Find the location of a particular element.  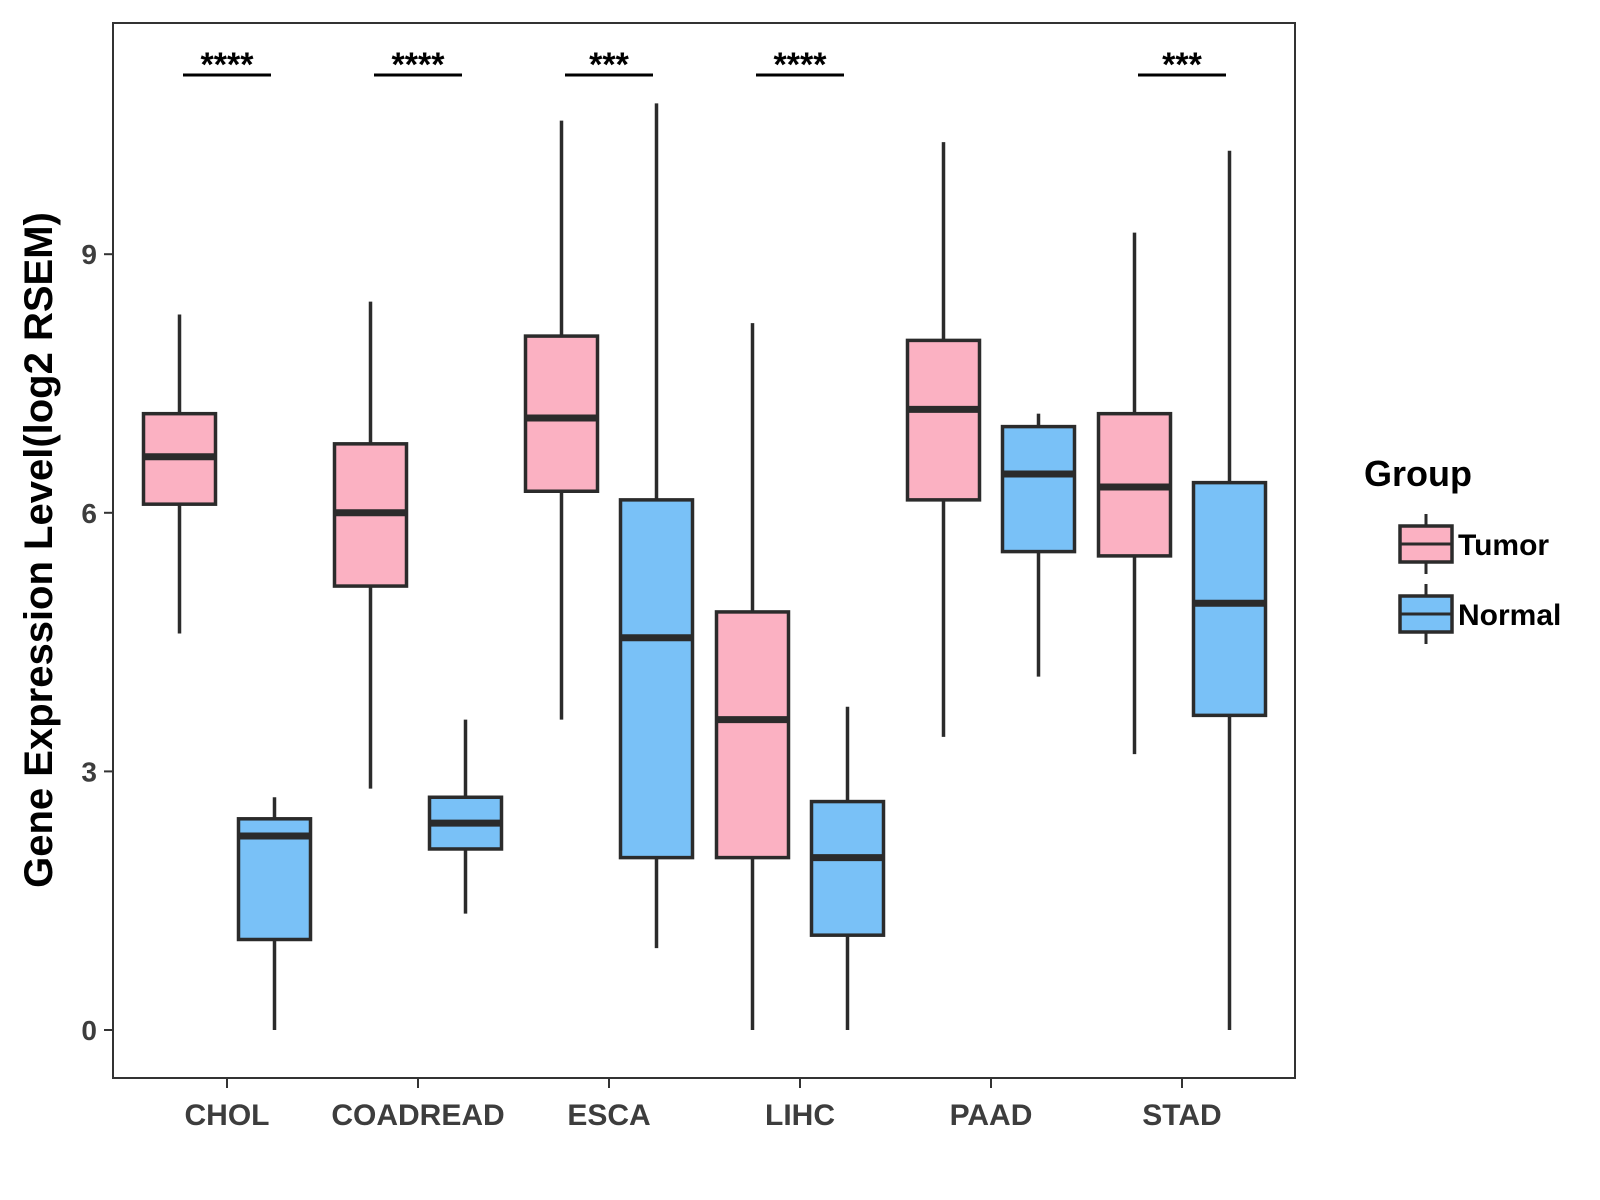

legend-title: Group is located at coordinates (1418, 473).